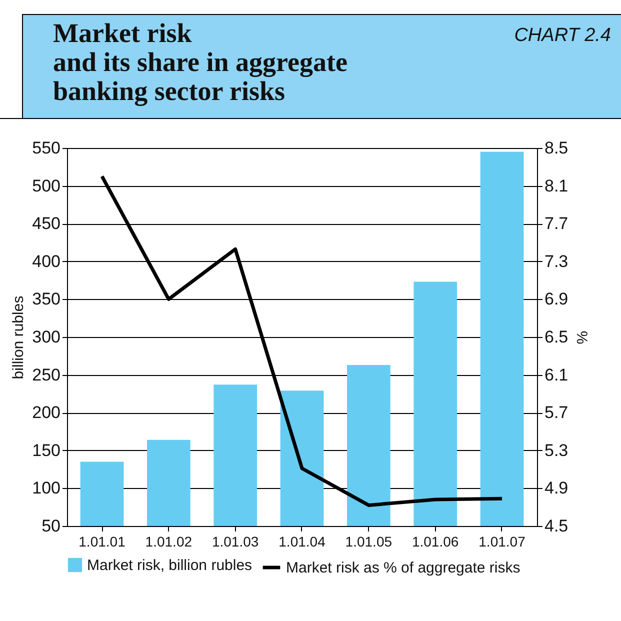  What do you see at coordinates (556, 299) in the screenshot?
I see `y2-tick-label: 6.9` at bounding box center [556, 299].